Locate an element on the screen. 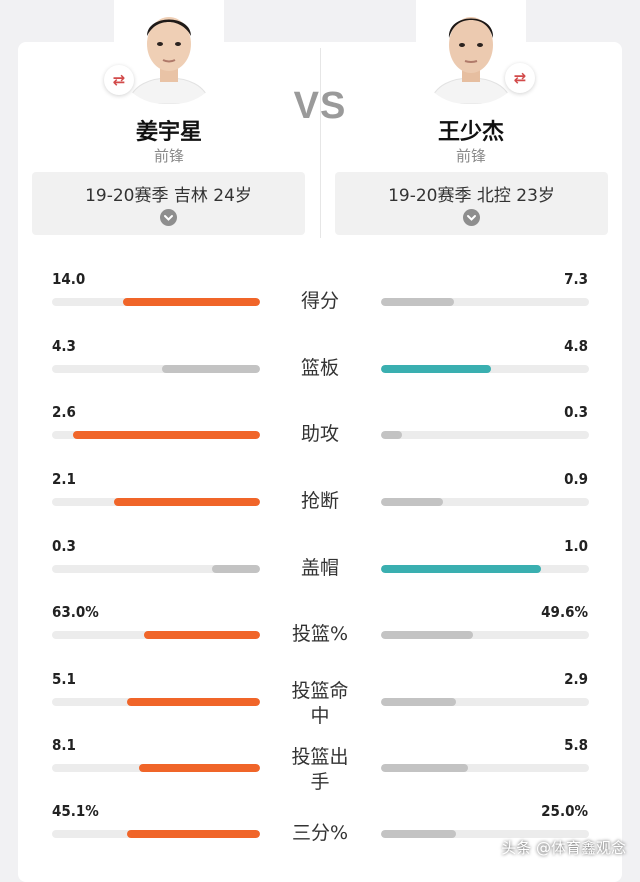 The width and height of the screenshot is (640, 882). stat-row: 2.6 0.3 助攻 is located at coordinates (320, 436).